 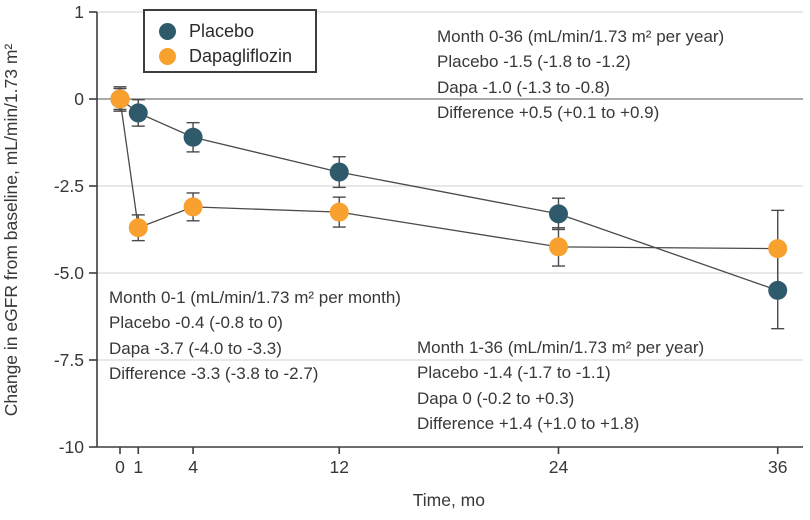 I want to click on annotation-line: Difference -3.3 (-3.8 to -2.7), so click(x=214, y=374).